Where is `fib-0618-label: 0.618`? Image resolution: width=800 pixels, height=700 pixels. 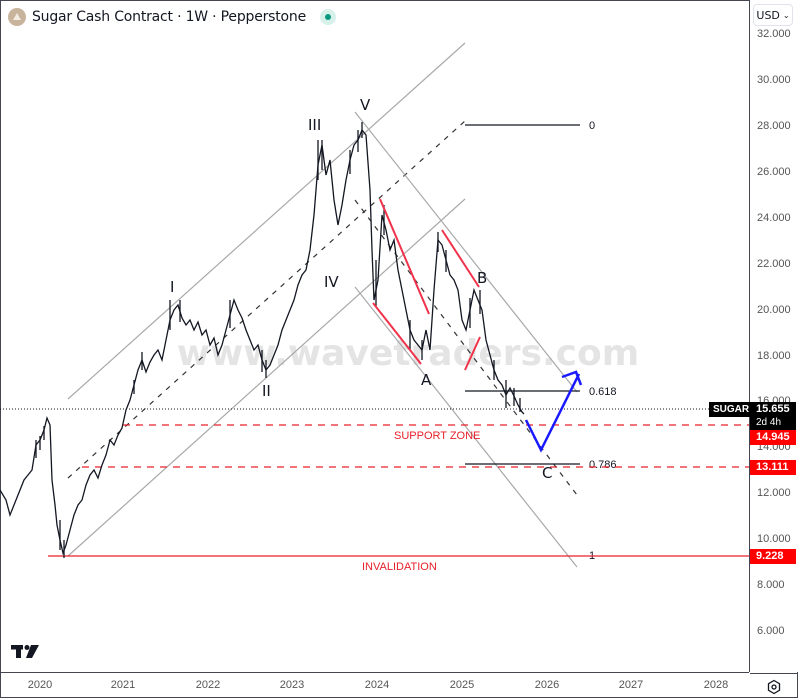 fib-0618-label: 0.618 is located at coordinates (603, 392).